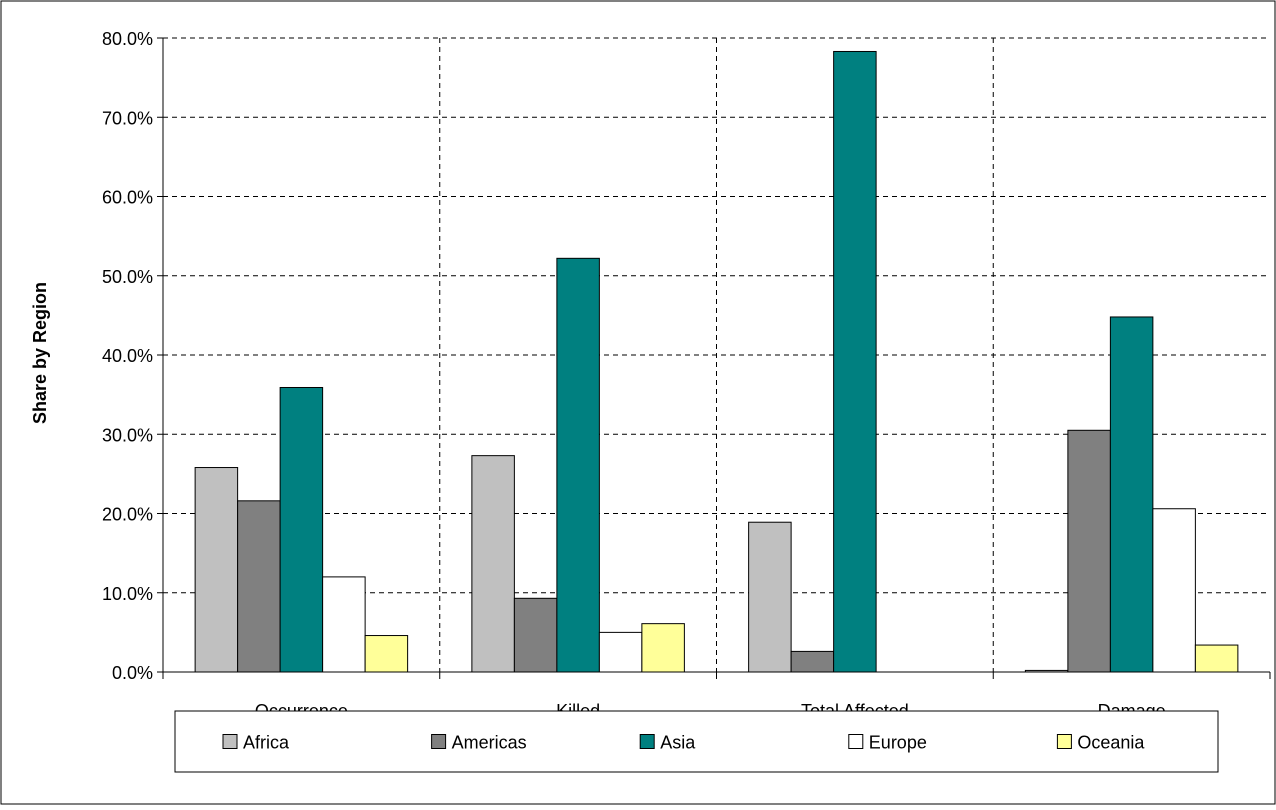  I want to click on bar-asia-total-affected, so click(855, 361).